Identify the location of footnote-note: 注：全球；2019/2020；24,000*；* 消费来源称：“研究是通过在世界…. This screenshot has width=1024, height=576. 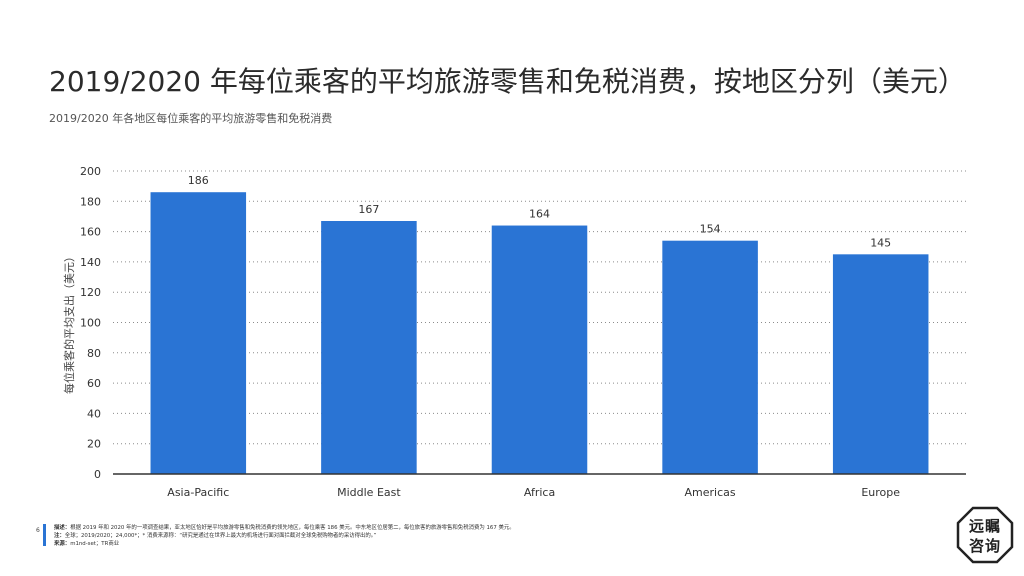
(374, 536).